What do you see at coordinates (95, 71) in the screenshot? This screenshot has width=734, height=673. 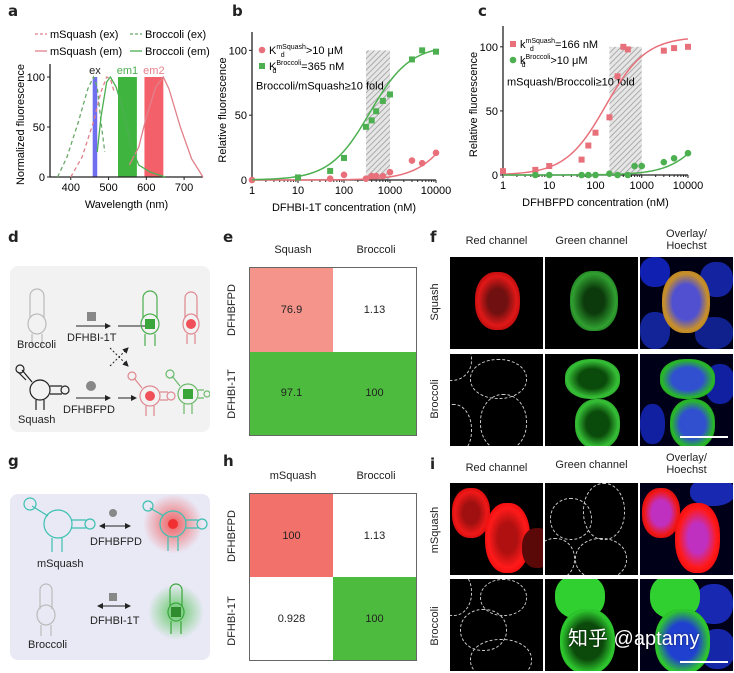 I see `chart-a-band-label: ex` at bounding box center [95, 71].